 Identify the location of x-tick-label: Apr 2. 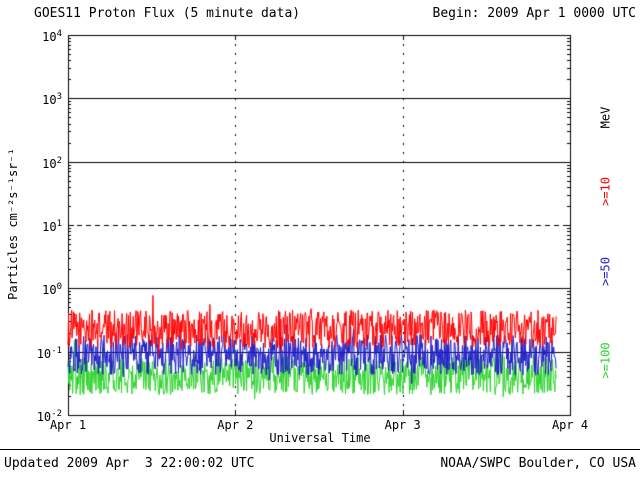
(235, 425).